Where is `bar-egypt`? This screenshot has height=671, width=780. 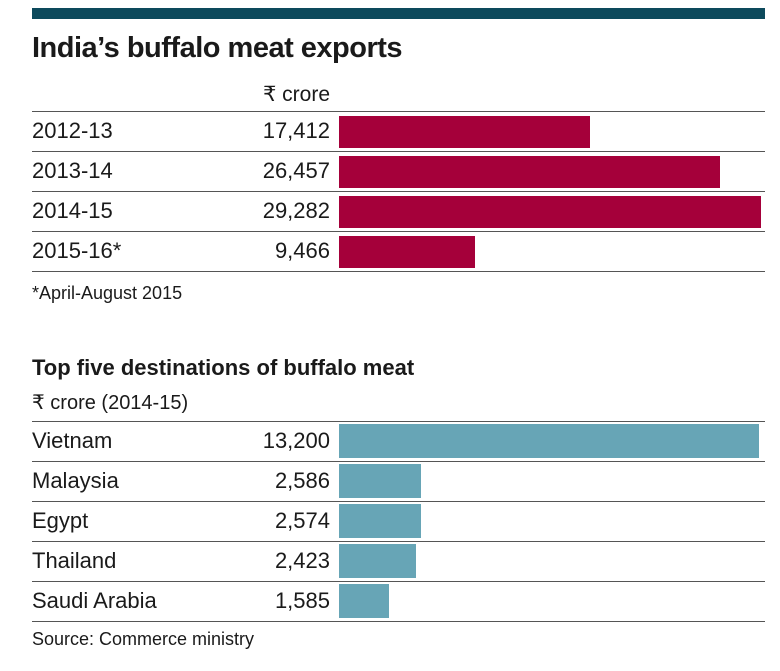 bar-egypt is located at coordinates (380, 521).